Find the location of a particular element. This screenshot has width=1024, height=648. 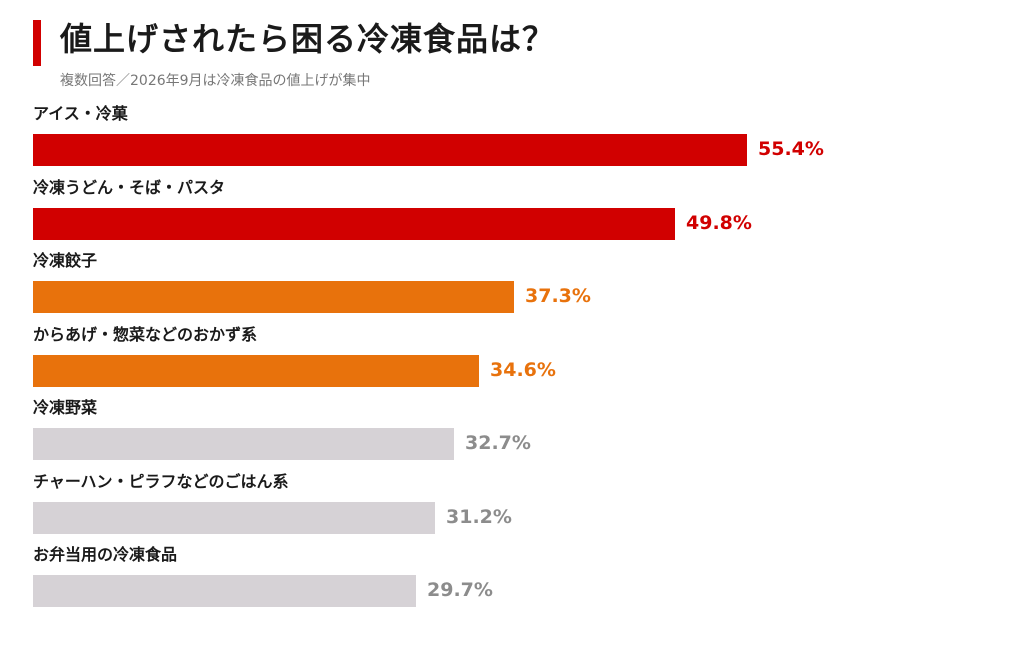

category-label: お弁当用の冷凍食品 is located at coordinates (105, 554).